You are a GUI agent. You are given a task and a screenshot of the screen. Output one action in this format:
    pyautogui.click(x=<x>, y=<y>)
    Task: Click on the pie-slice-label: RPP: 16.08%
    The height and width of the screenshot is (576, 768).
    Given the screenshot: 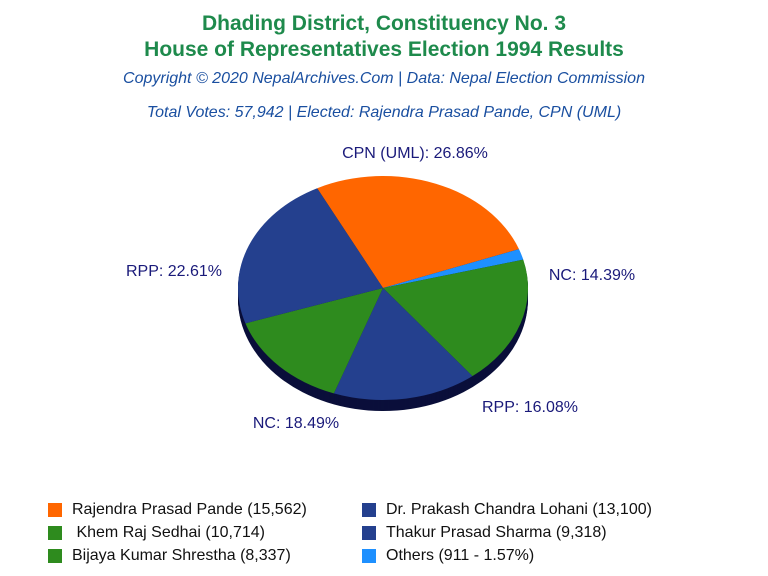 What is the action you would take?
    pyautogui.click(x=530, y=407)
    